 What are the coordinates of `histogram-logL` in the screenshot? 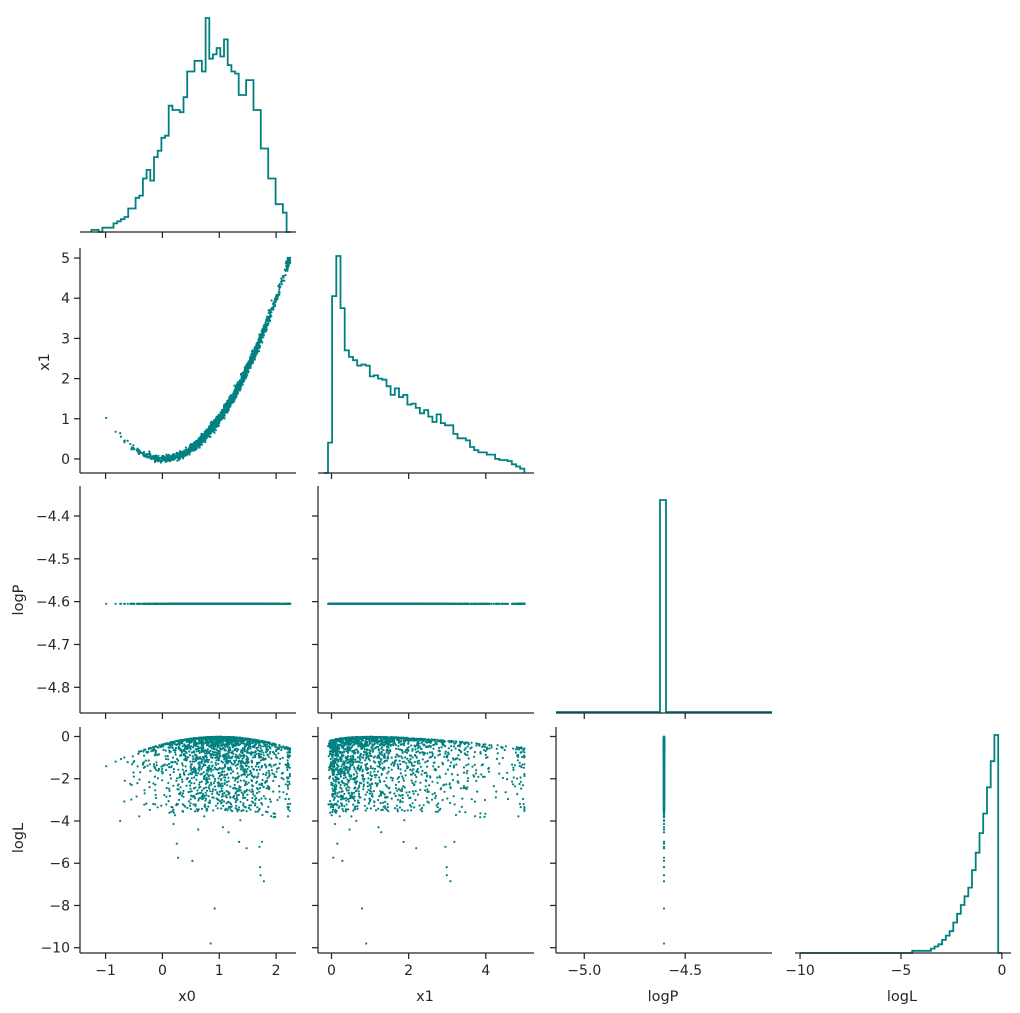 It's located at (901, 844).